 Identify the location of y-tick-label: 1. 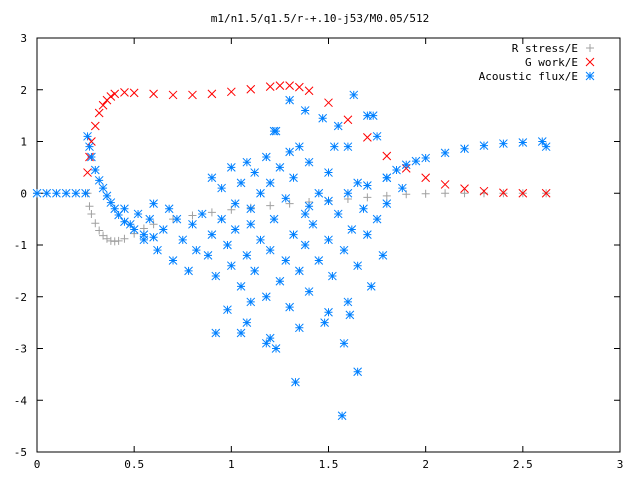
(23, 142).